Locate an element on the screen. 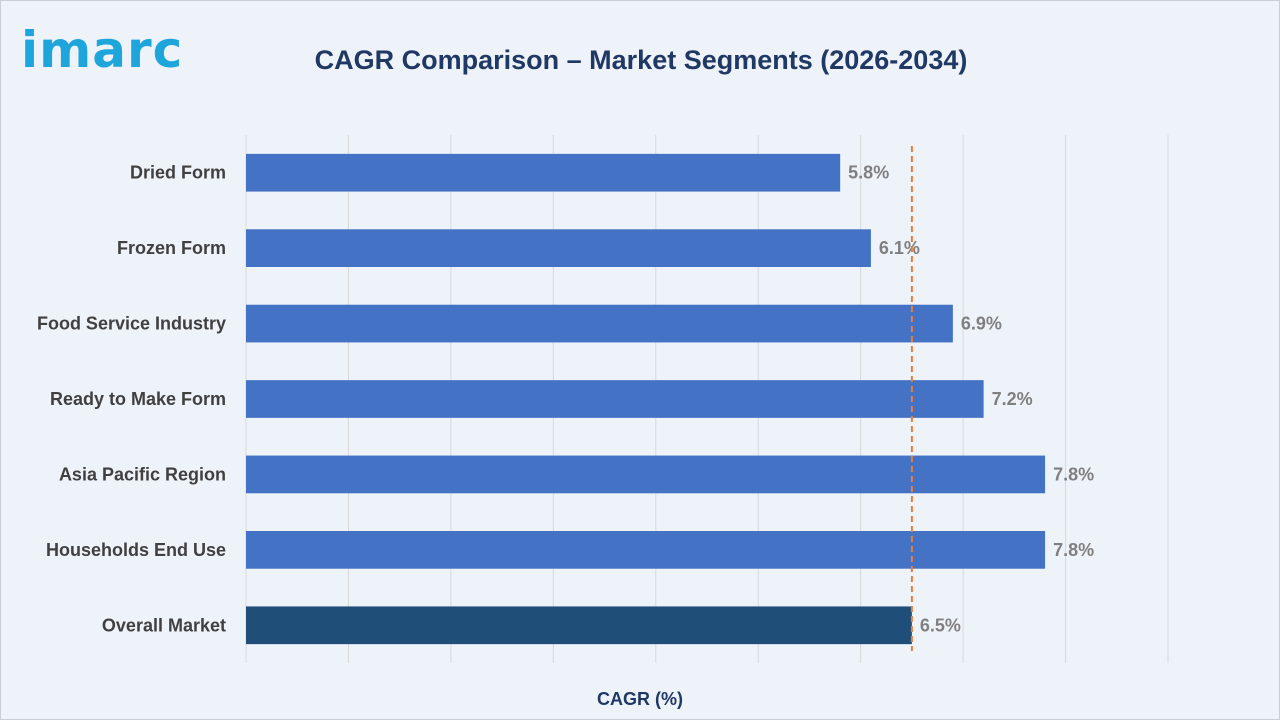  bar-ready-to-make-form is located at coordinates (615, 399).